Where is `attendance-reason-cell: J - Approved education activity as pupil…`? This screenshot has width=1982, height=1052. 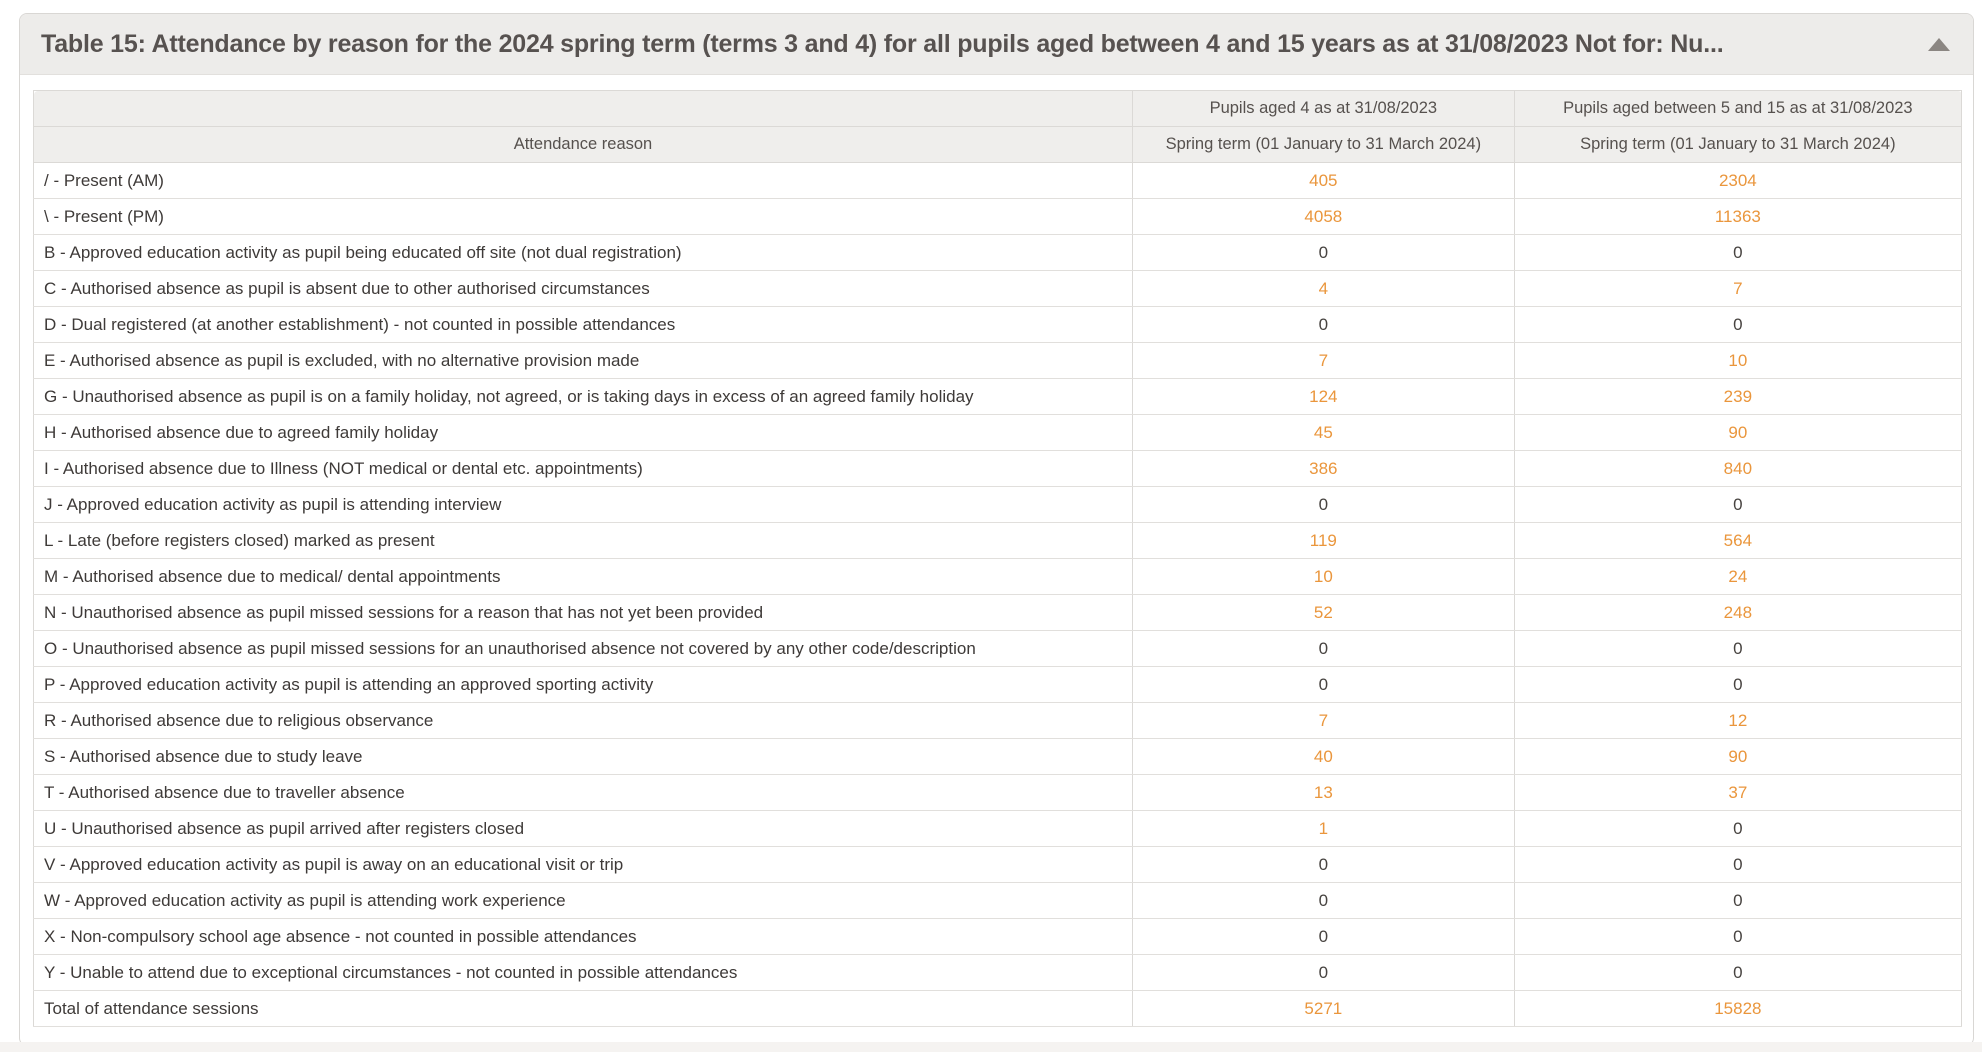
attendance-reason-cell: J - Approved education activity as pupil… is located at coordinates (583, 504).